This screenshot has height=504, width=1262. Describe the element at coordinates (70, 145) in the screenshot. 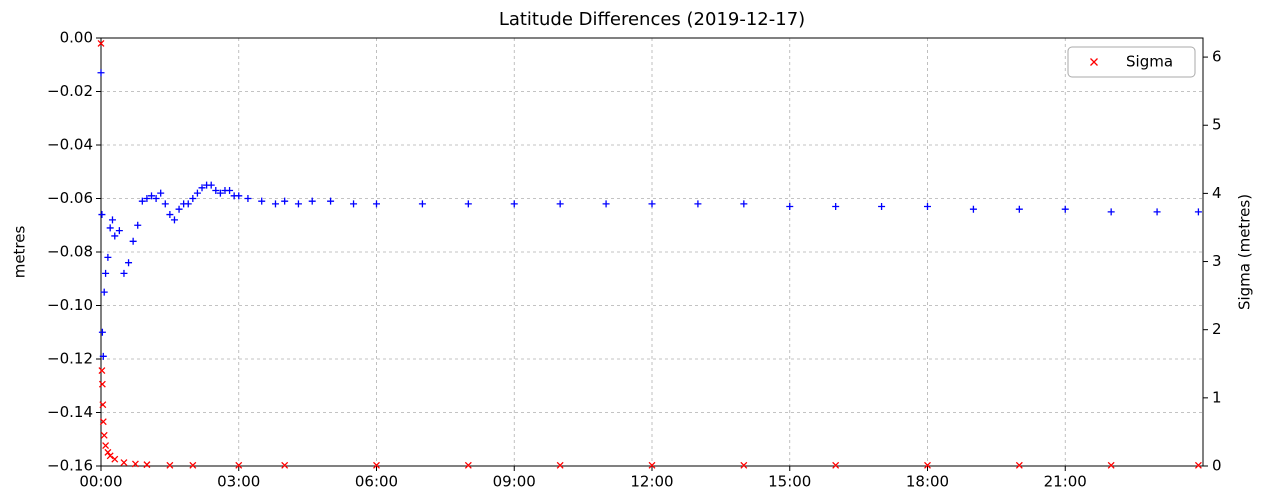

I see `y-tick-label: −0.04` at that location.